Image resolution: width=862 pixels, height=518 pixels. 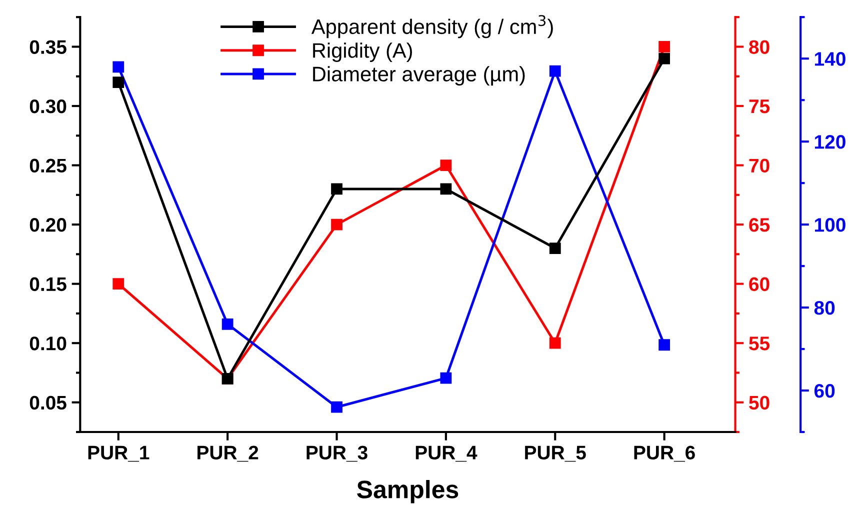 What do you see at coordinates (759, 403) in the screenshot?
I see `y2-tick-label: 50` at bounding box center [759, 403].